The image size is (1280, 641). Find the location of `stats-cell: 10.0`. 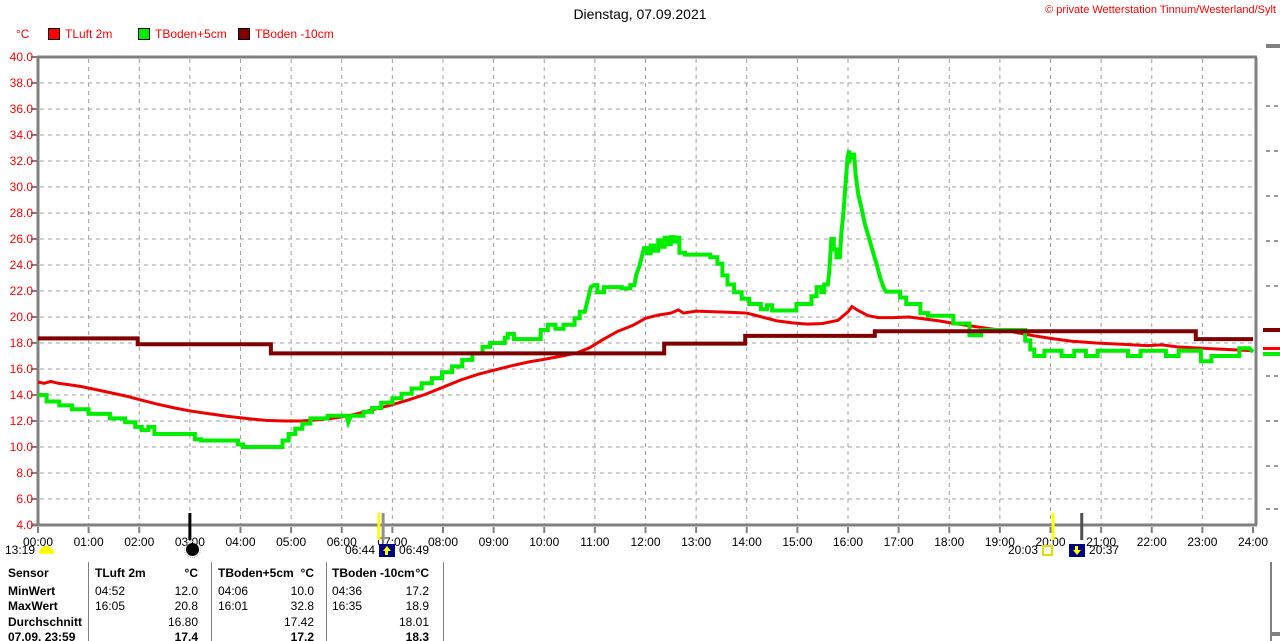

stats-cell: 10.0 is located at coordinates (302, 591).